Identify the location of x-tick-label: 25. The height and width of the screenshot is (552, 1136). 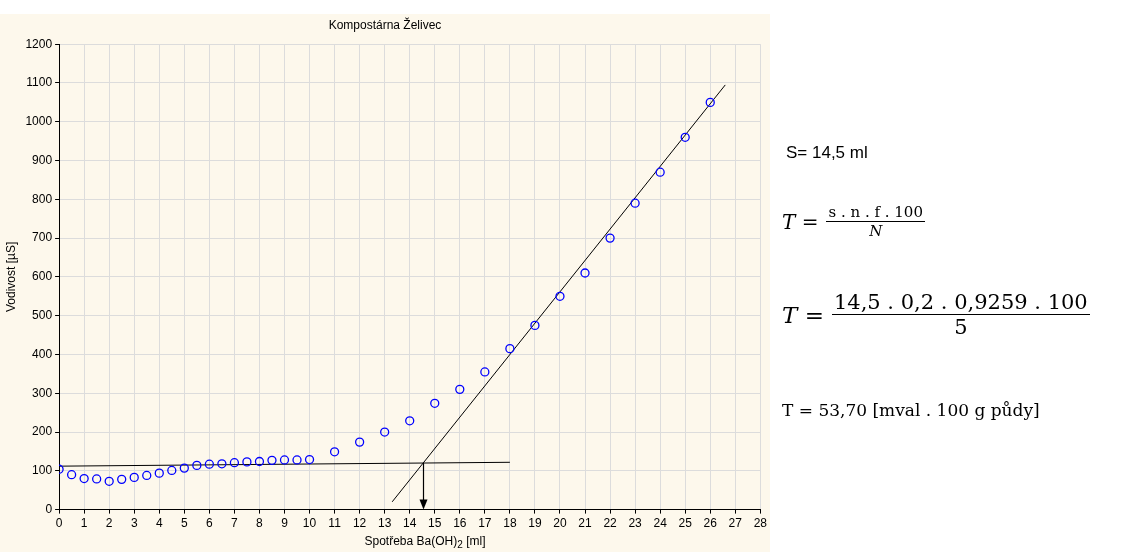
(685, 523).